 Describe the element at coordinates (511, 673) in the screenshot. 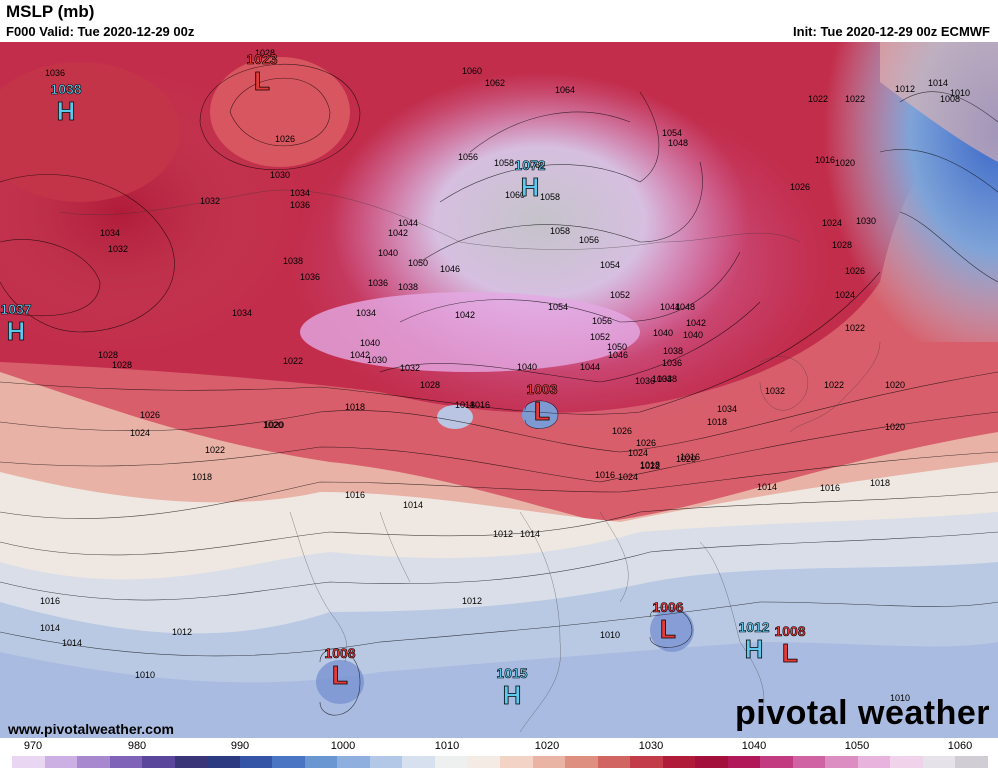

I see `center-value: 1015` at that location.